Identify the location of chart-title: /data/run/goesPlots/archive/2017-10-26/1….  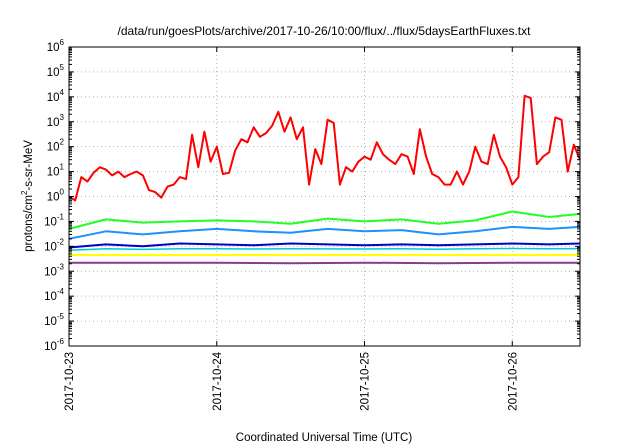
(325, 31).